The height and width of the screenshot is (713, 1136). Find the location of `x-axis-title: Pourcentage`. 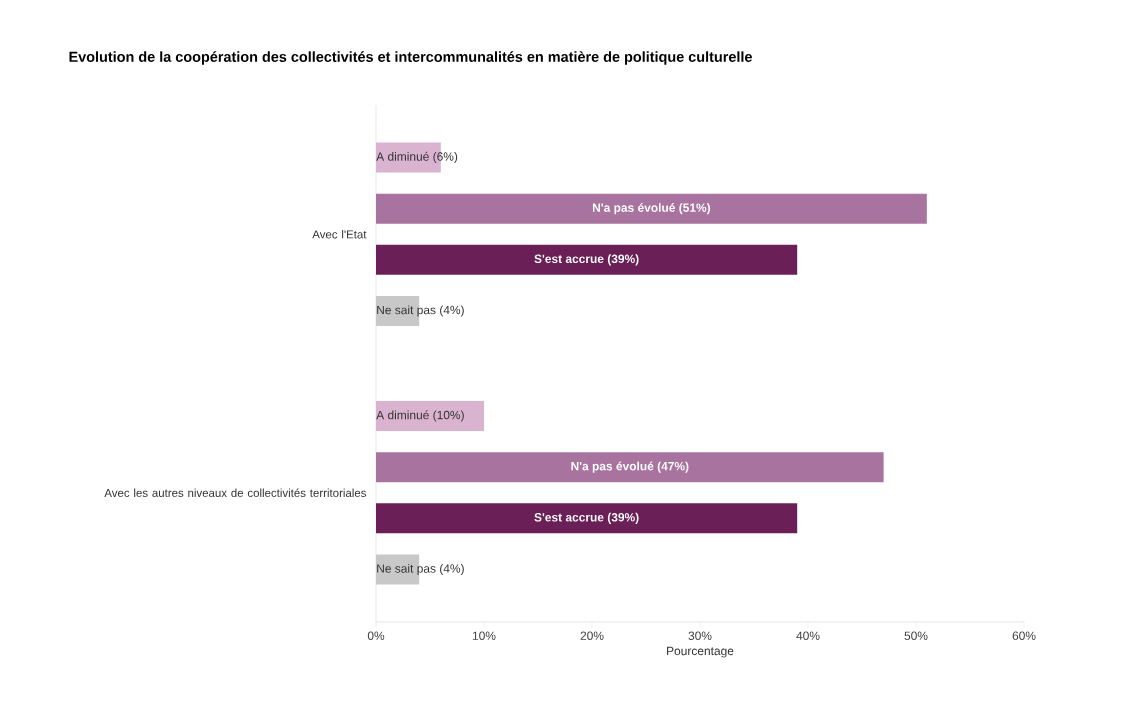

x-axis-title: Pourcentage is located at coordinates (700, 652).